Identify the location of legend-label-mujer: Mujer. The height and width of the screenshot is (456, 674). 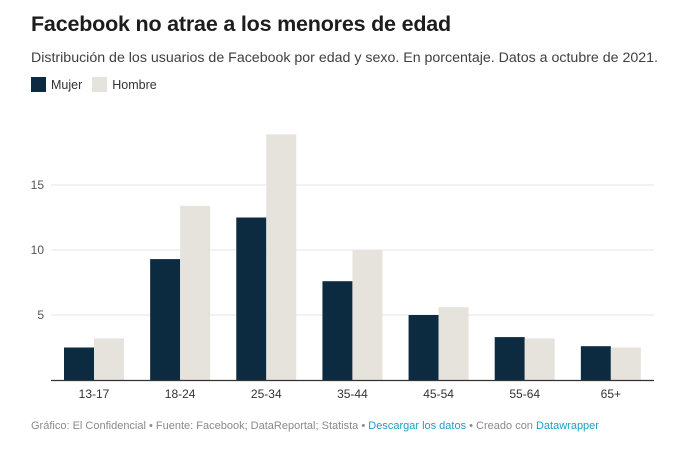
(67, 84).